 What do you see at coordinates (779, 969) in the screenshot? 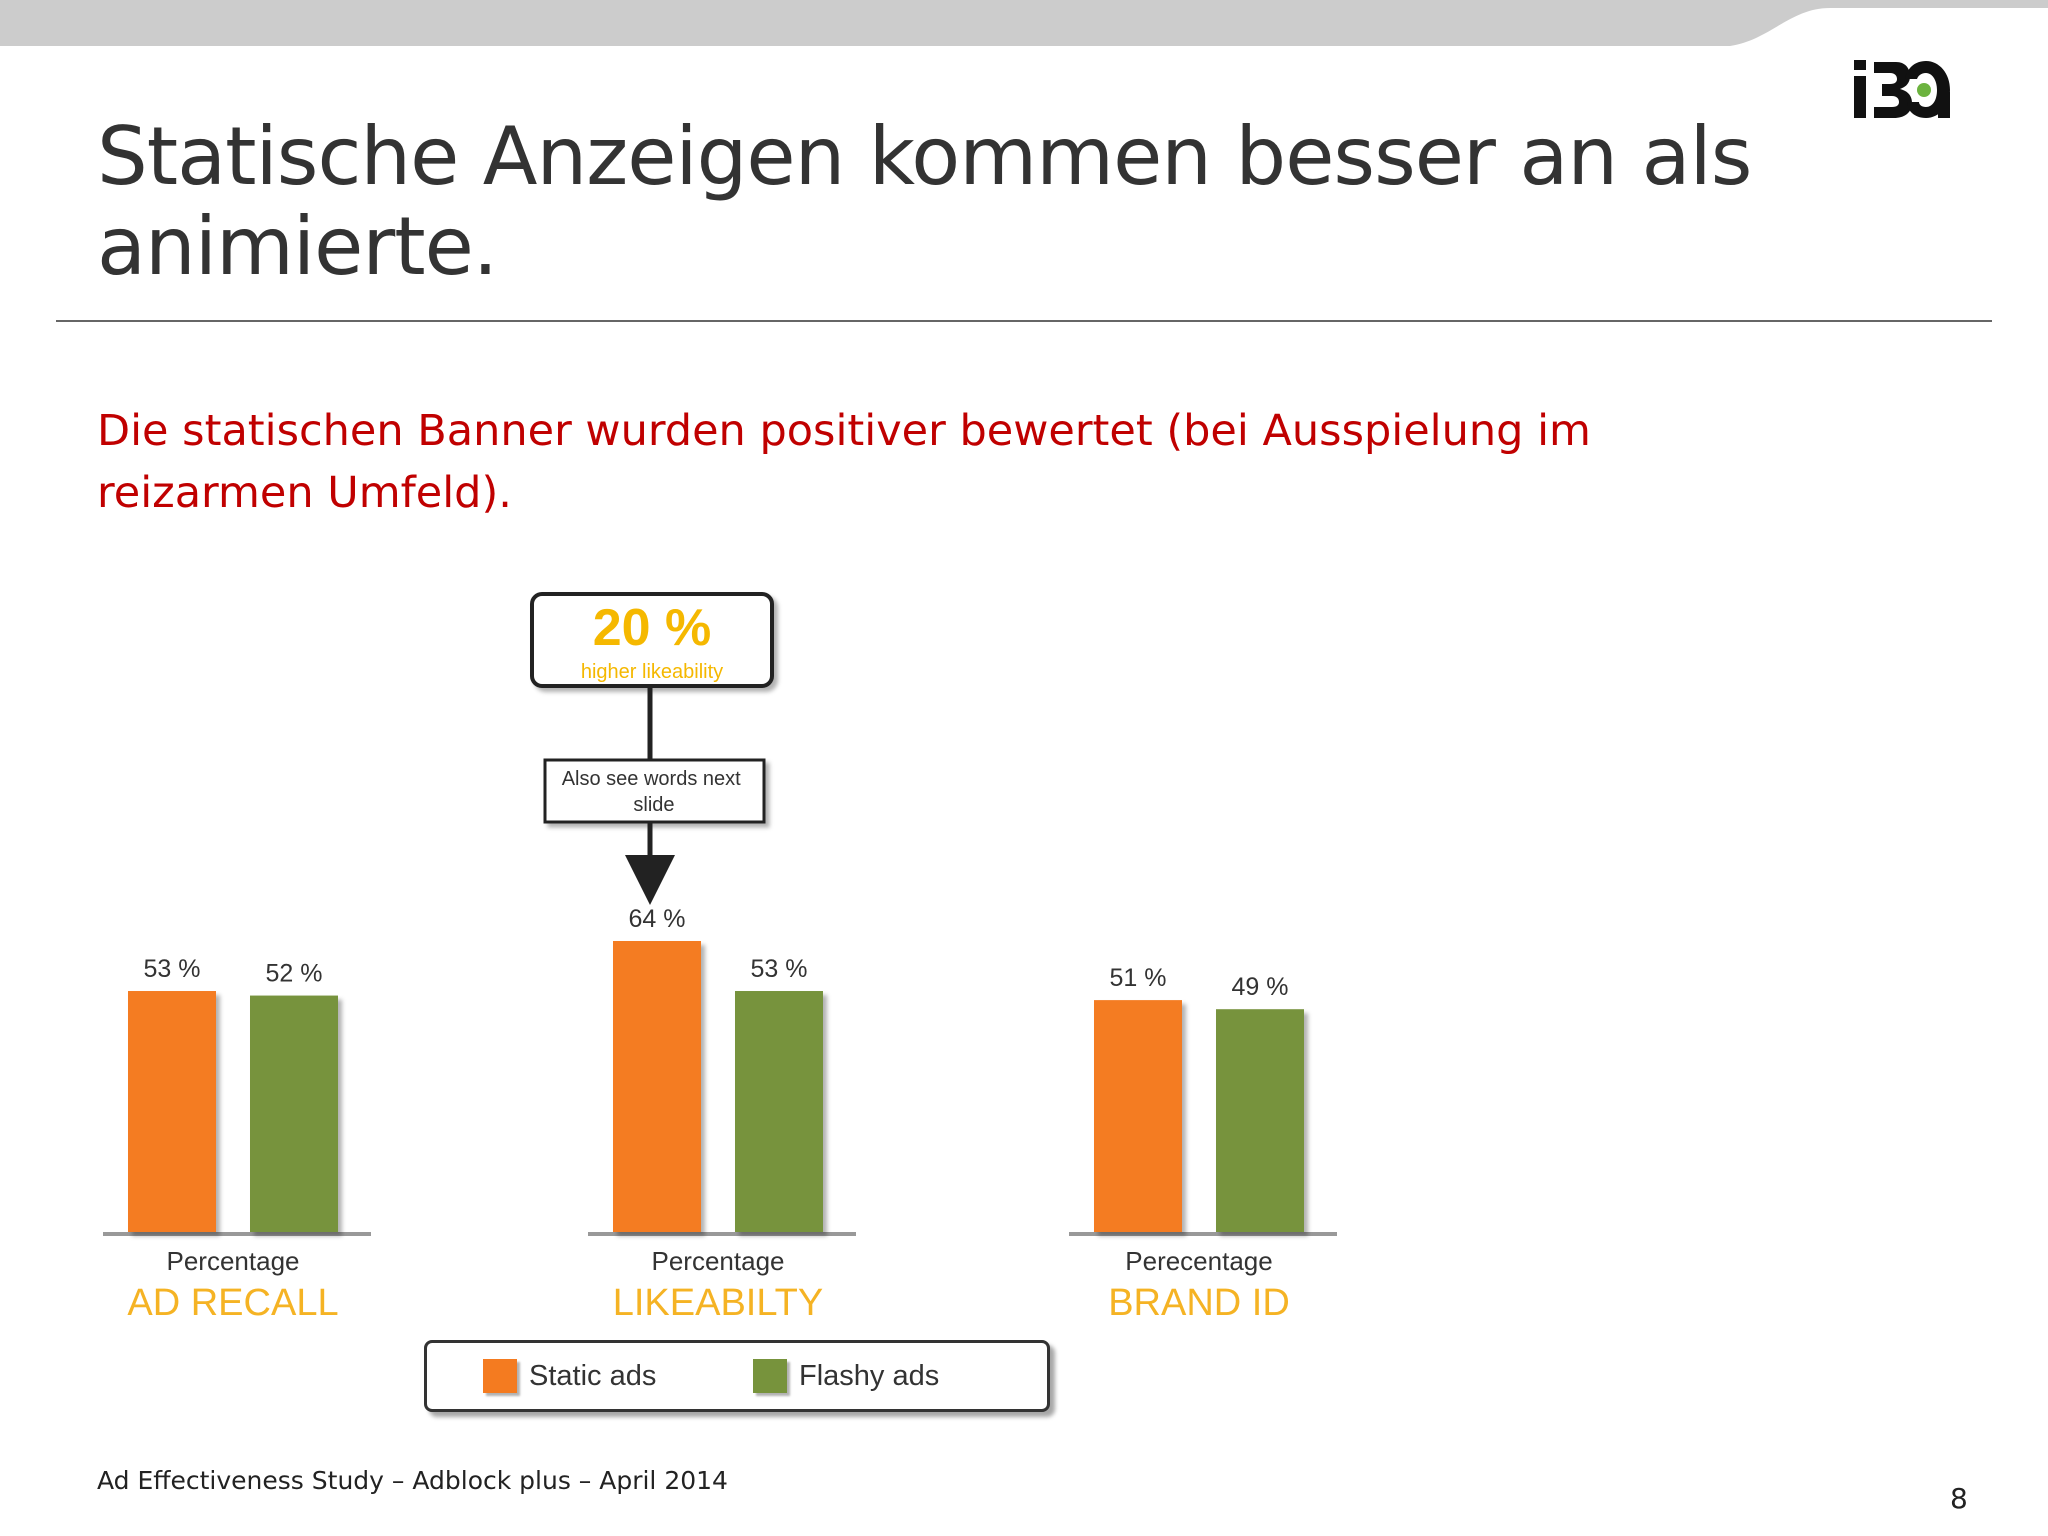
I see `data-label-likeabilty-2: 53 %` at bounding box center [779, 969].